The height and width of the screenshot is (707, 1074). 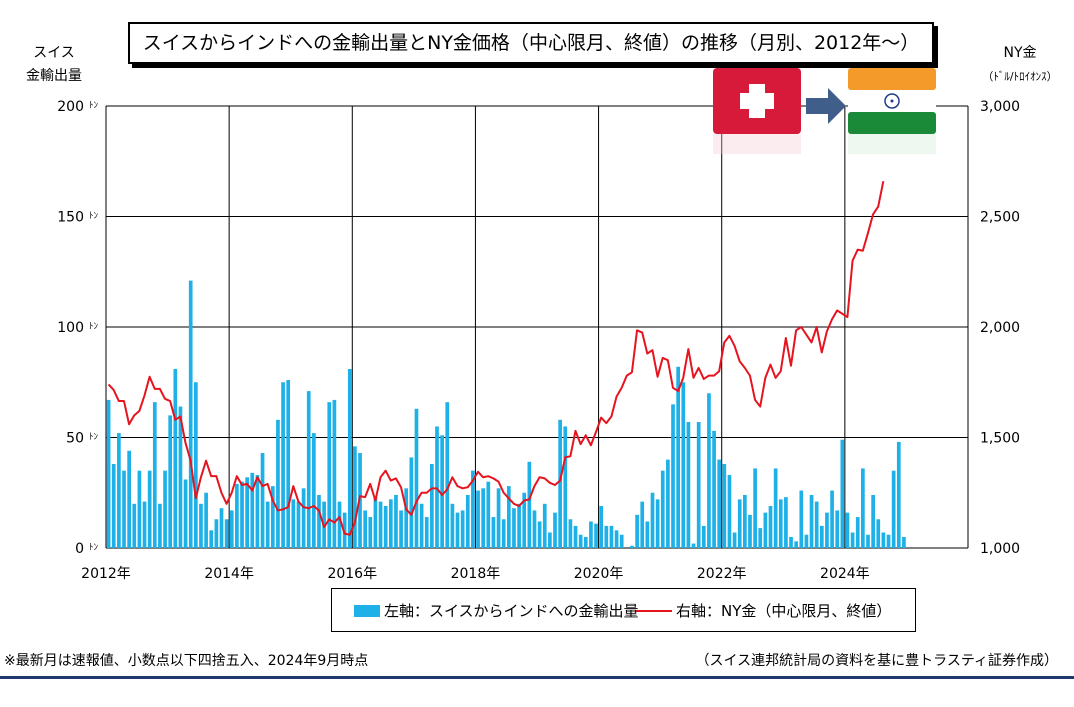 What do you see at coordinates (511, 611) in the screenshot?
I see `legend-bar-label: 左軸：スイスからインドへの金輸出量` at bounding box center [511, 611].